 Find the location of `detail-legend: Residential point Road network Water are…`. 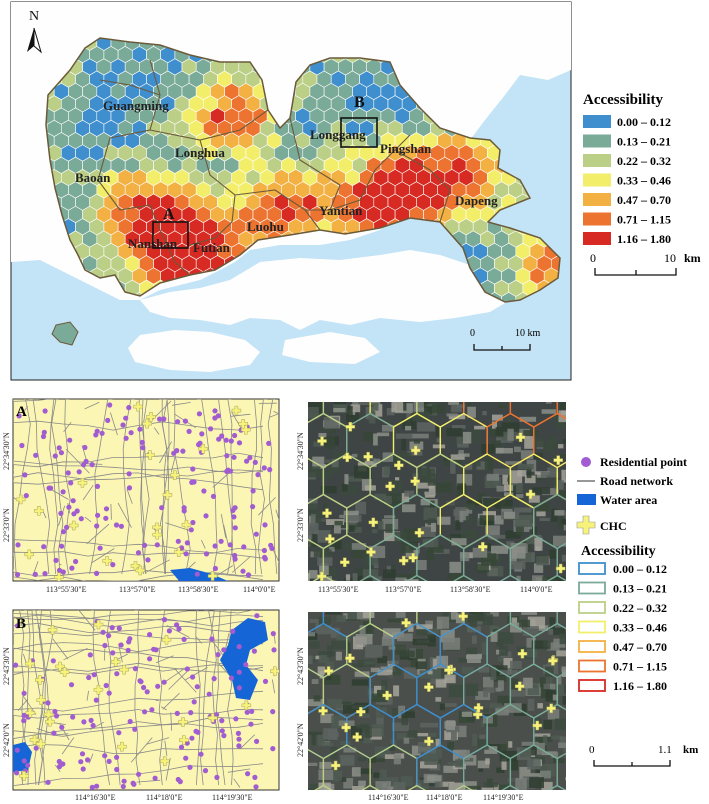

detail-legend: Residential point Road network Water are… is located at coordinates (637, 611).